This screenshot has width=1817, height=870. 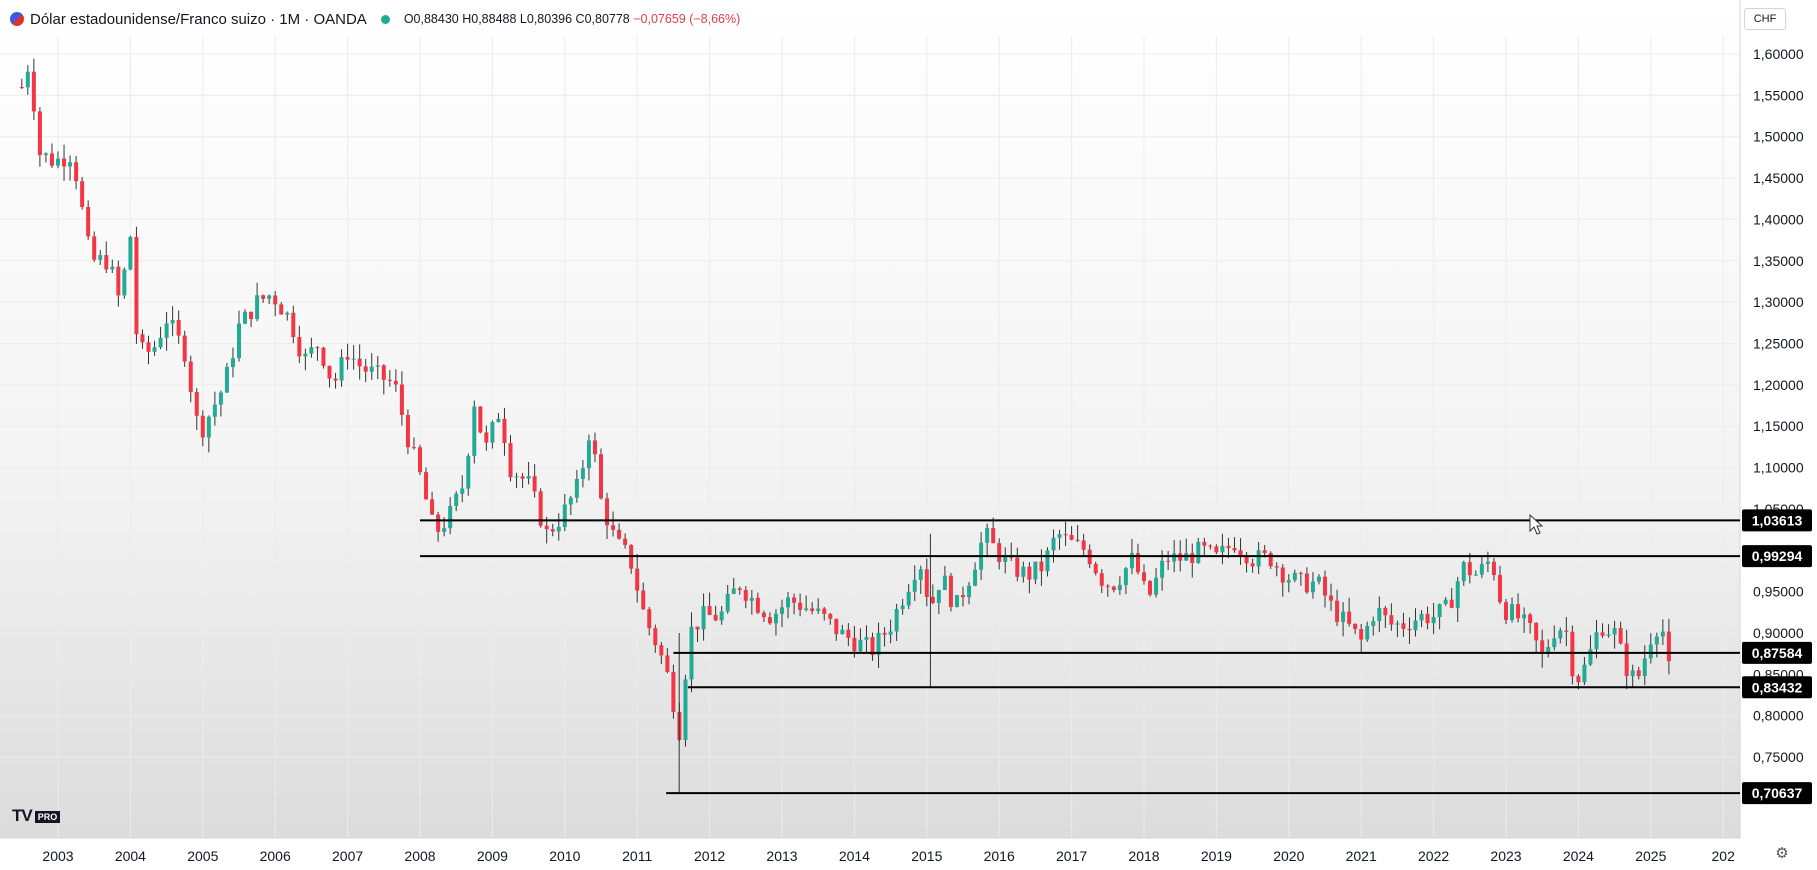 What do you see at coordinates (546, 19) in the screenshot?
I see `ohlc-low: L0,80396` at bounding box center [546, 19].